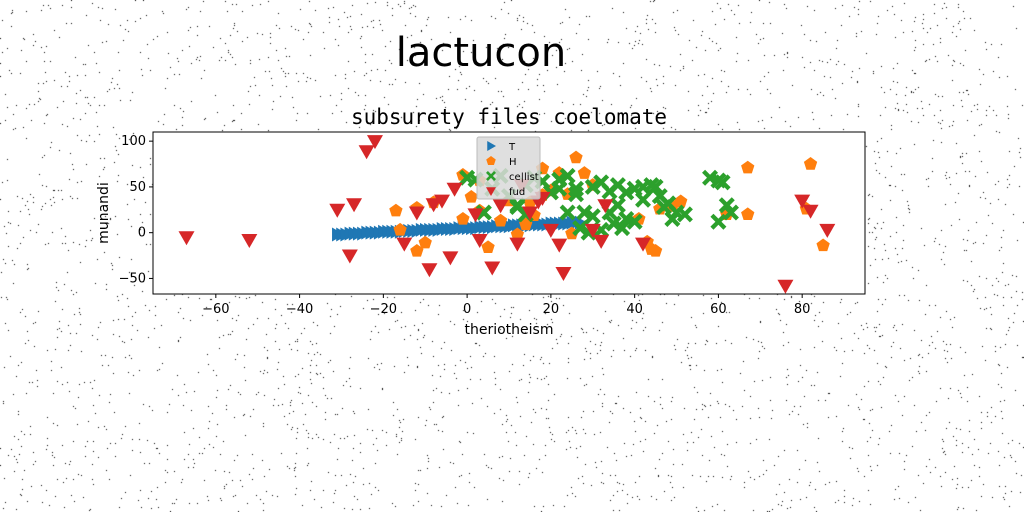 This screenshot has width=1024, height=512. I want to click on y-axis-label: munandi, so click(104, 213).